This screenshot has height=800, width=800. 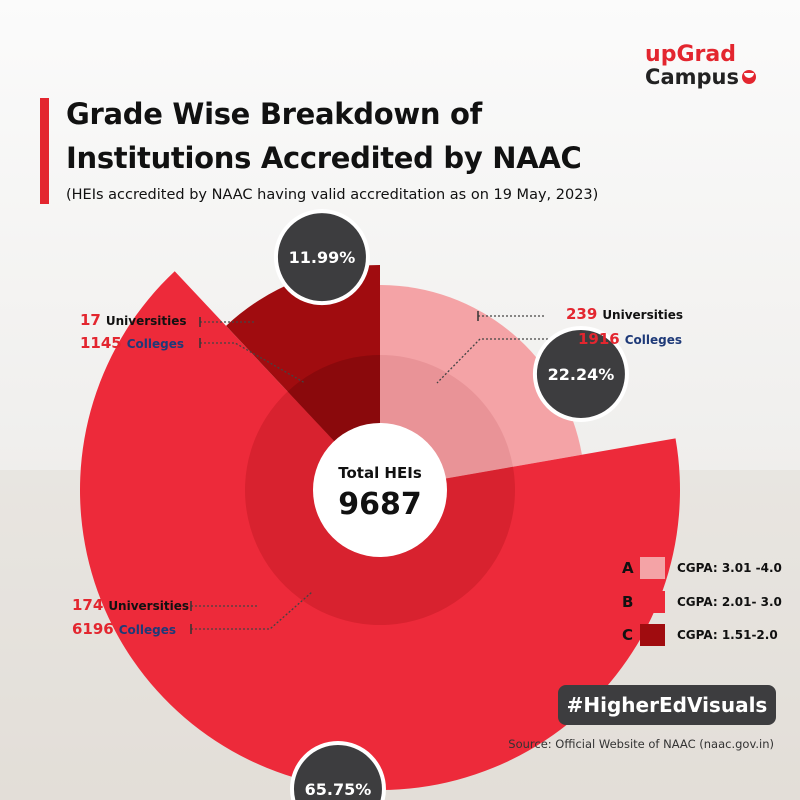 What do you see at coordinates (628, 568) in the screenshot?
I see `legend-letter: A` at bounding box center [628, 568].